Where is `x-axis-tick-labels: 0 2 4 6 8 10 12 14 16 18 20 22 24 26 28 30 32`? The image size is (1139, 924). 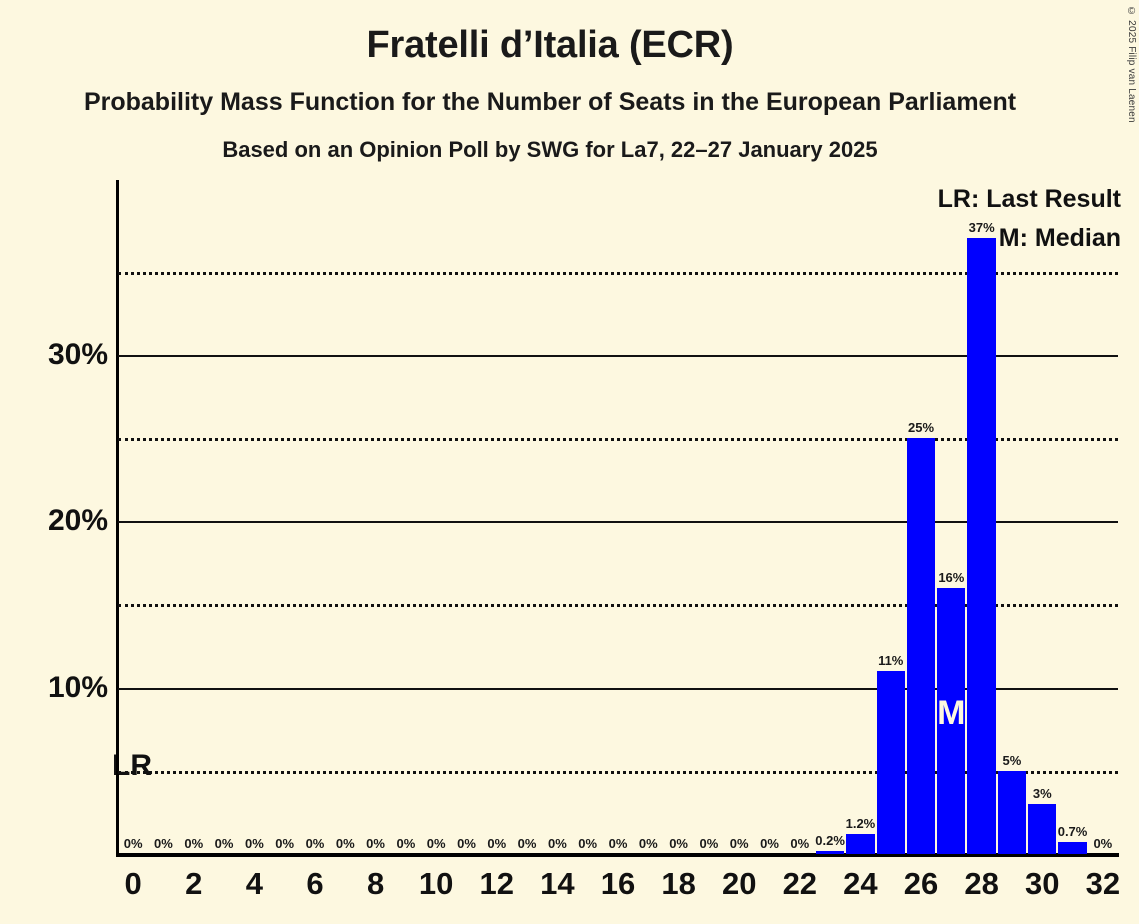
x-axis-tick-labels: 0 2 4 6 8 10 12 14 16 18 20 22 24 26 28 30 32 is located at coordinates (619, 891).